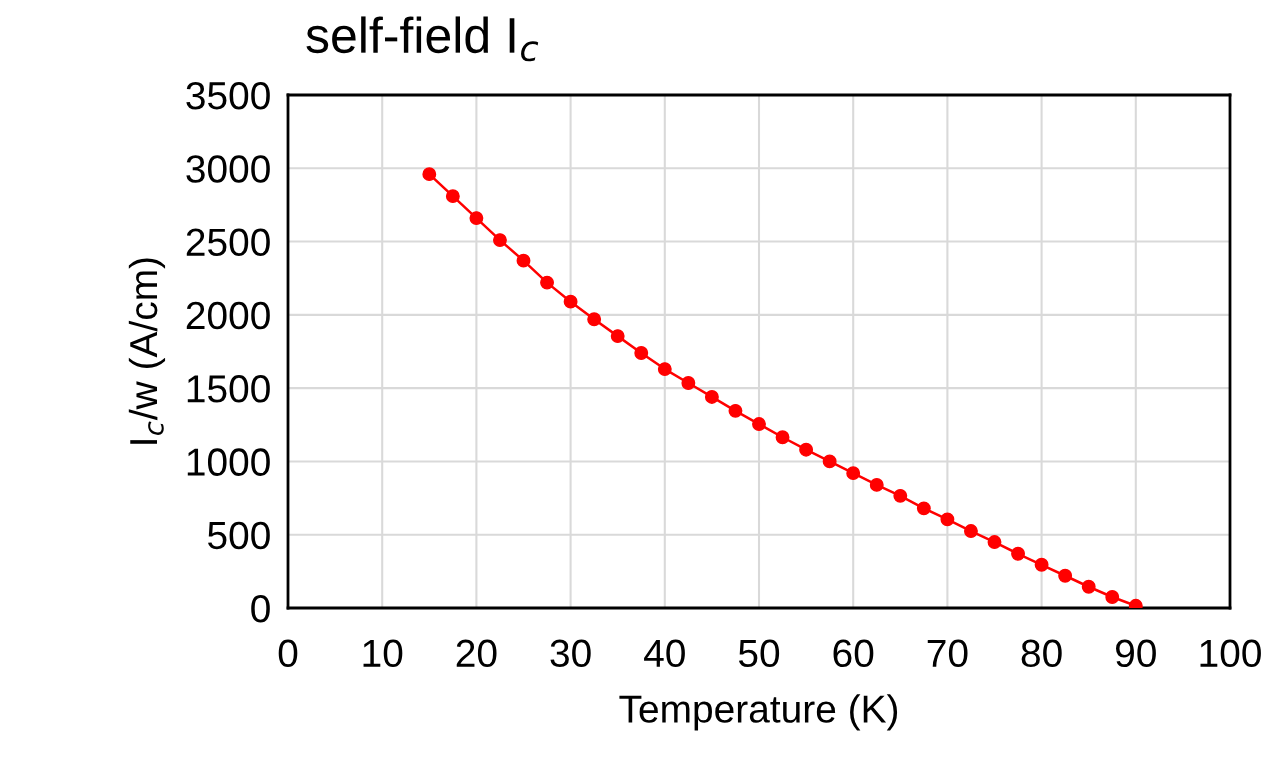 Image resolution: width=1276 pixels, height=784 pixels. Describe the element at coordinates (228, 95) in the screenshot. I see `y-tick-label: 3500` at that location.